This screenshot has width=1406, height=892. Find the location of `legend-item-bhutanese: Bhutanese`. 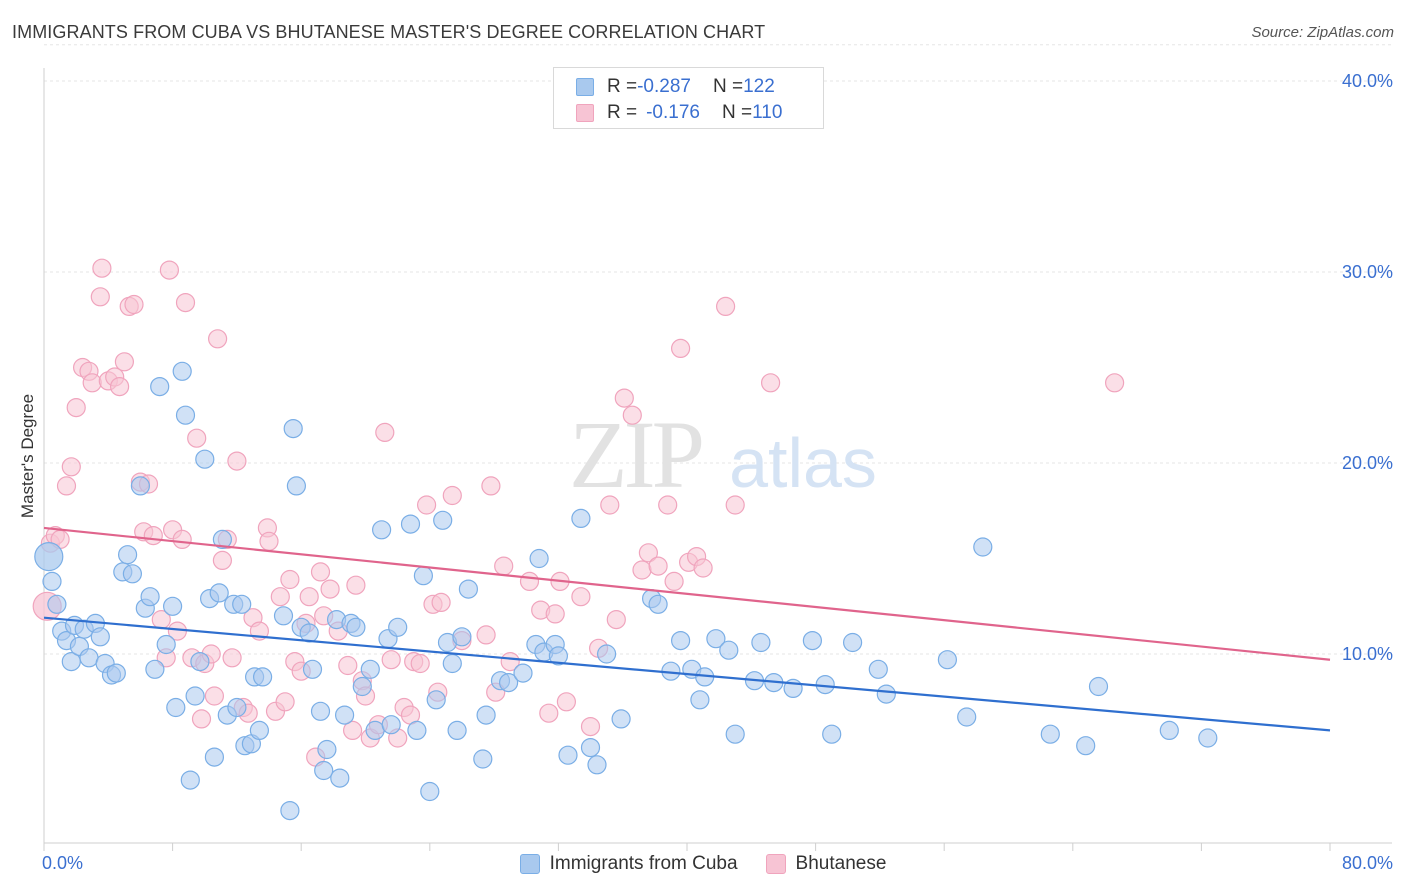

legend-item-bhutanese: Bhutanese is located at coordinates (825, 864).